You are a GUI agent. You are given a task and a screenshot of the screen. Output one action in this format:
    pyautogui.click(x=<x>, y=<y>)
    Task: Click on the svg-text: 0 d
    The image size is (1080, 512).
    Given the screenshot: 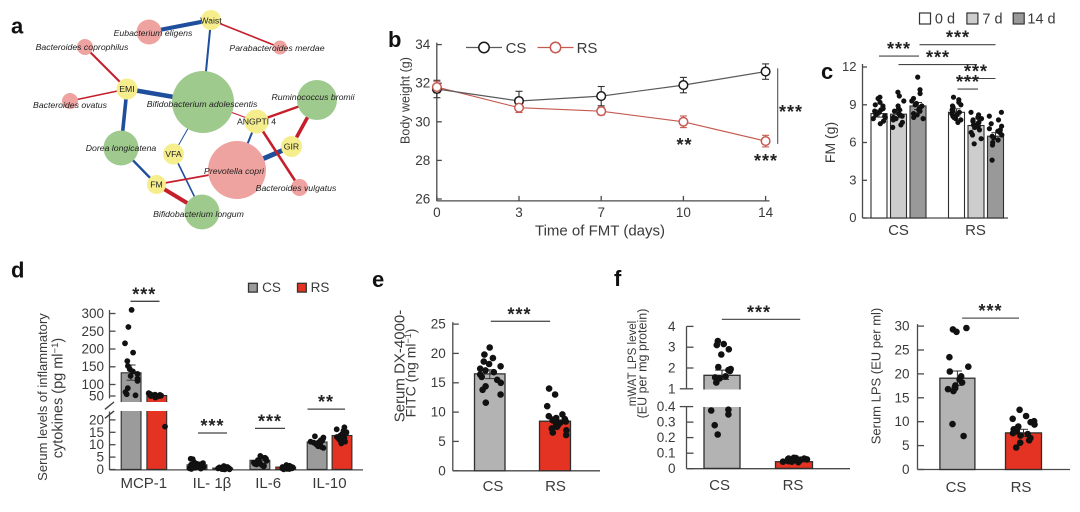 What is the action you would take?
    pyautogui.click(x=945, y=20)
    